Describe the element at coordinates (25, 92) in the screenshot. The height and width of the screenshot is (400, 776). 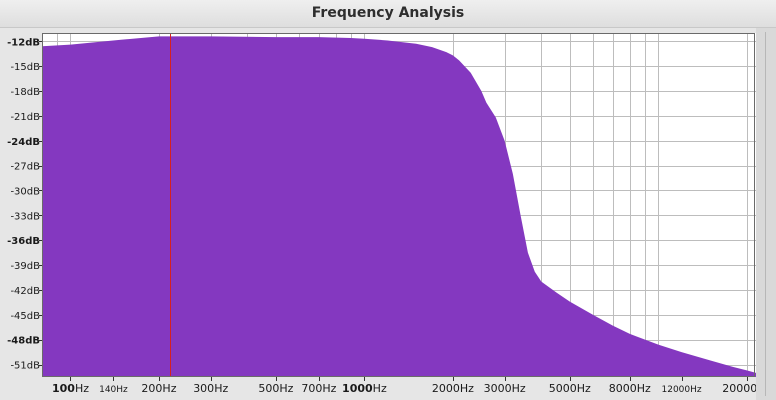
I see `y-tick-label: -18dB` at that location.